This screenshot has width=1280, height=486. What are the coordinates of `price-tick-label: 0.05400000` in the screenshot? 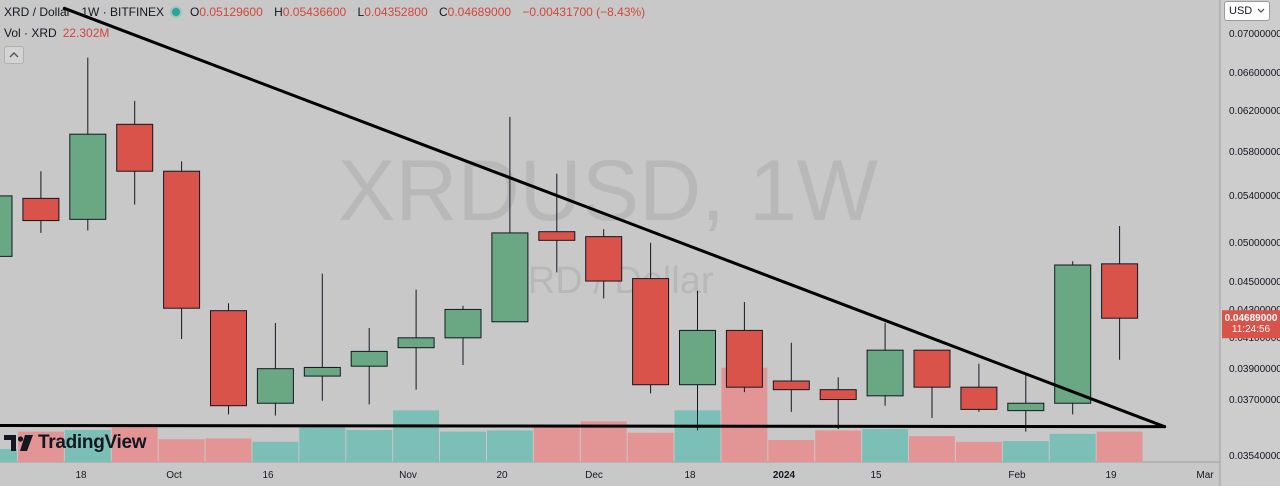 It's located at (1254, 196).